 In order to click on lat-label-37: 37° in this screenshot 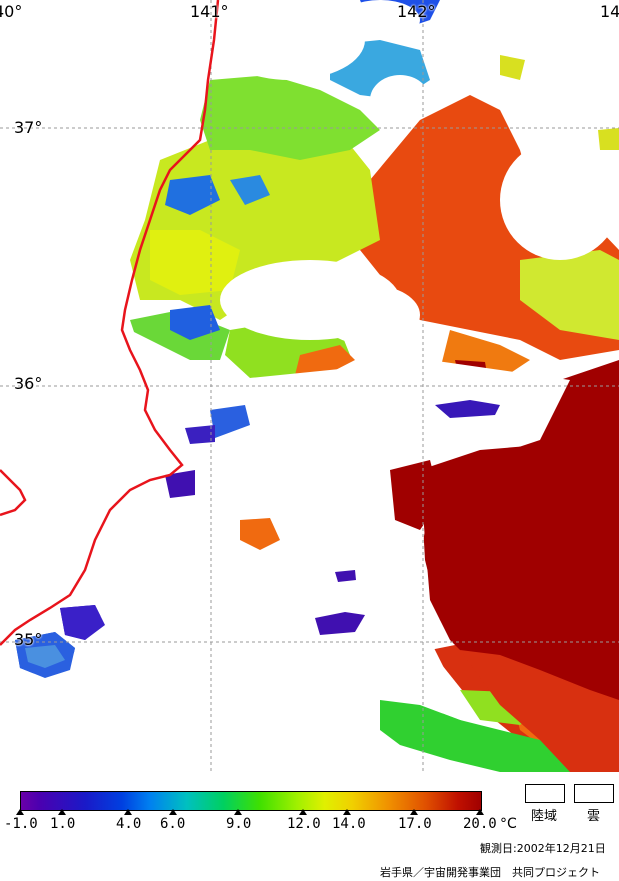, I will do `click(28, 127)`.